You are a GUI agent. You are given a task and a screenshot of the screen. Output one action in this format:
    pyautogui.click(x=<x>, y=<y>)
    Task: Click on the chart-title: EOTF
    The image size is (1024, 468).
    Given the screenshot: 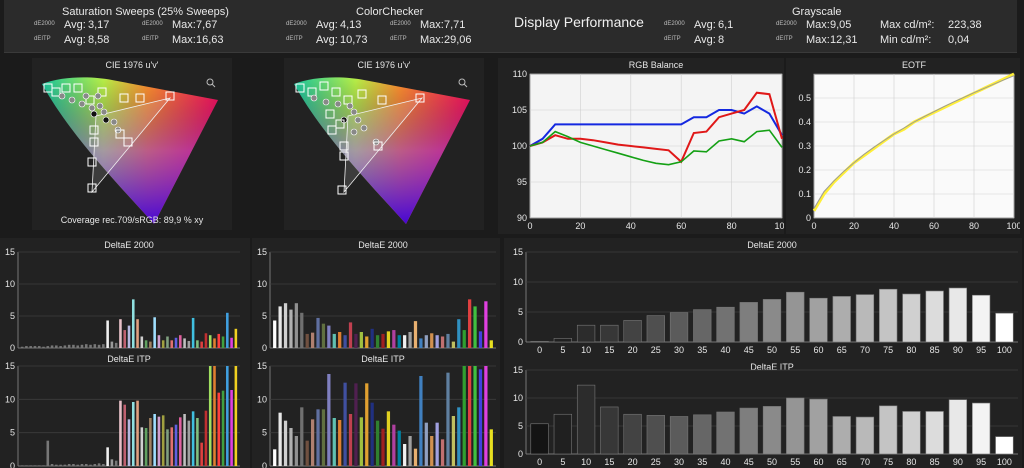 What is the action you would take?
    pyautogui.click(x=914, y=65)
    